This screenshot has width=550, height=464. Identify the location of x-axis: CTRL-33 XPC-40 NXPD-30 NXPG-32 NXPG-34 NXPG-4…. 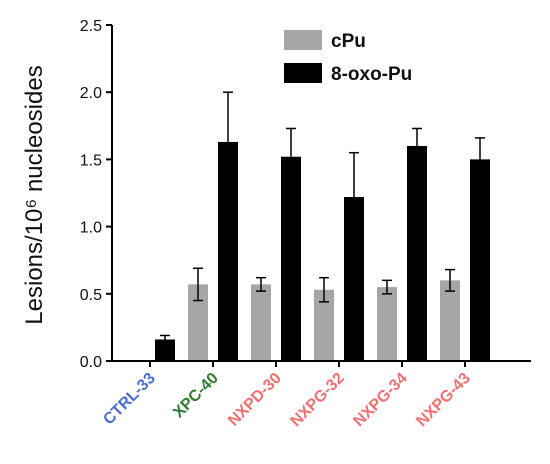
(315, 395).